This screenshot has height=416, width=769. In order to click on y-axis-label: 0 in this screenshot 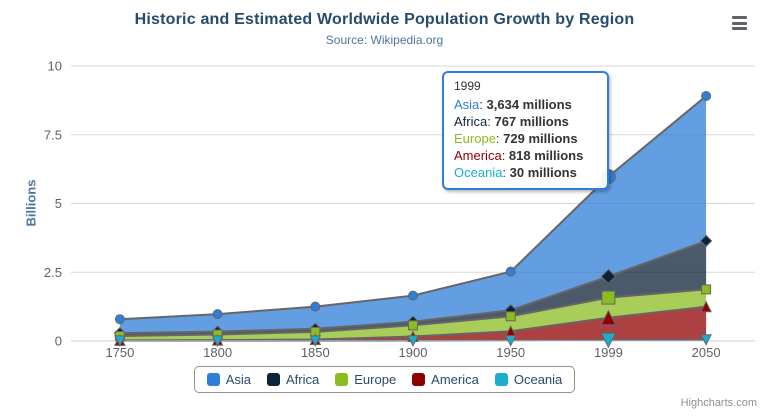, I will do `click(58, 341)`.